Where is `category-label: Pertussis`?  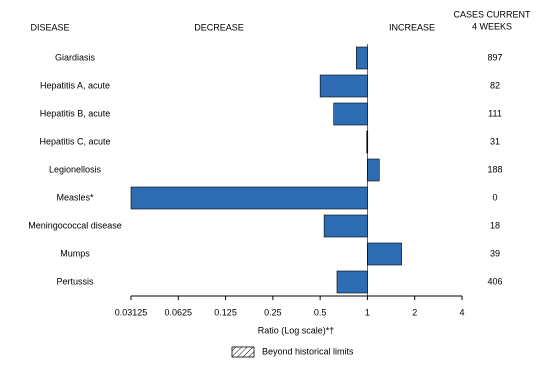
category-label: Pertussis is located at coordinates (75, 281).